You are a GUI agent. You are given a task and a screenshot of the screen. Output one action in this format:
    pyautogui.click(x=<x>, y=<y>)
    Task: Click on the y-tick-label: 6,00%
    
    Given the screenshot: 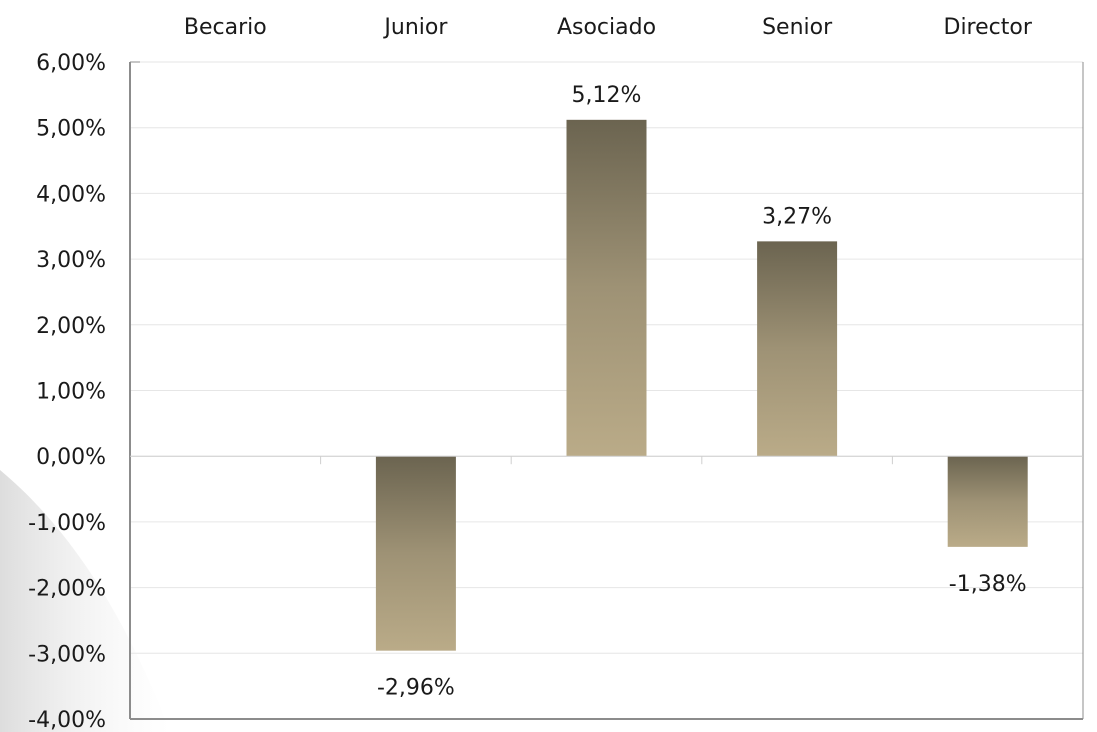 What is the action you would take?
    pyautogui.click(x=71, y=63)
    